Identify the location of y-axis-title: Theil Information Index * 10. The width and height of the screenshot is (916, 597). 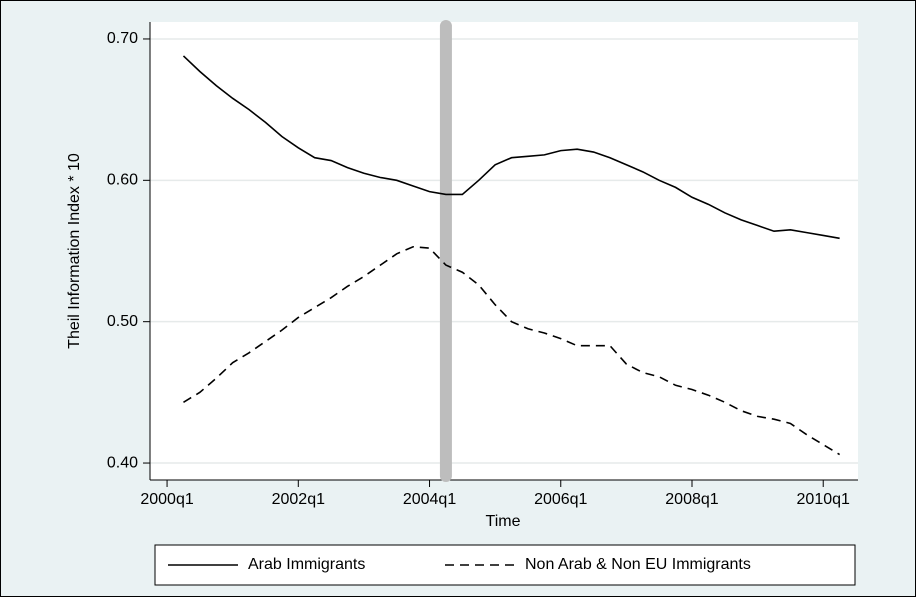
(74, 251).